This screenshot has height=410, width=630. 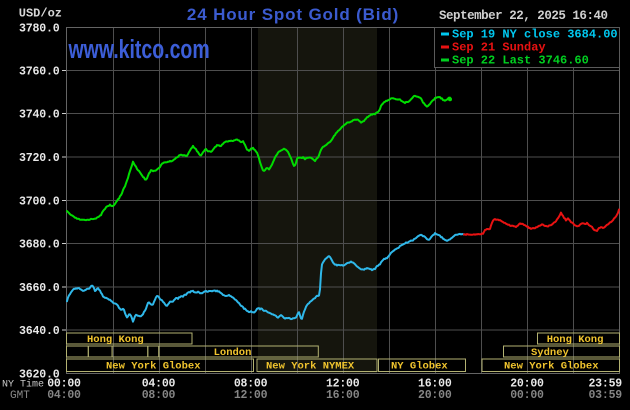 What do you see at coordinates (39, 245) in the screenshot?
I see `svg-text: 3680.0` at bounding box center [39, 245].